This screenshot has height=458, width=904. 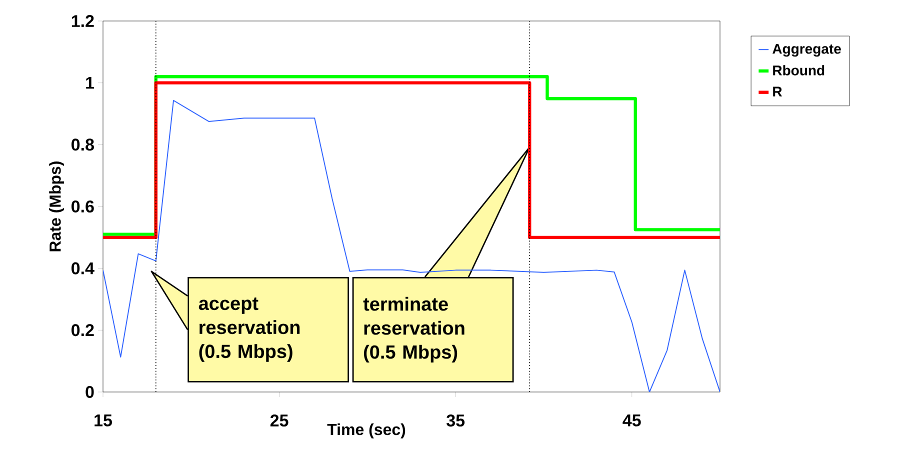 What do you see at coordinates (56, 207) in the screenshot?
I see `y-axis-title: Rate (Mbps)` at bounding box center [56, 207].